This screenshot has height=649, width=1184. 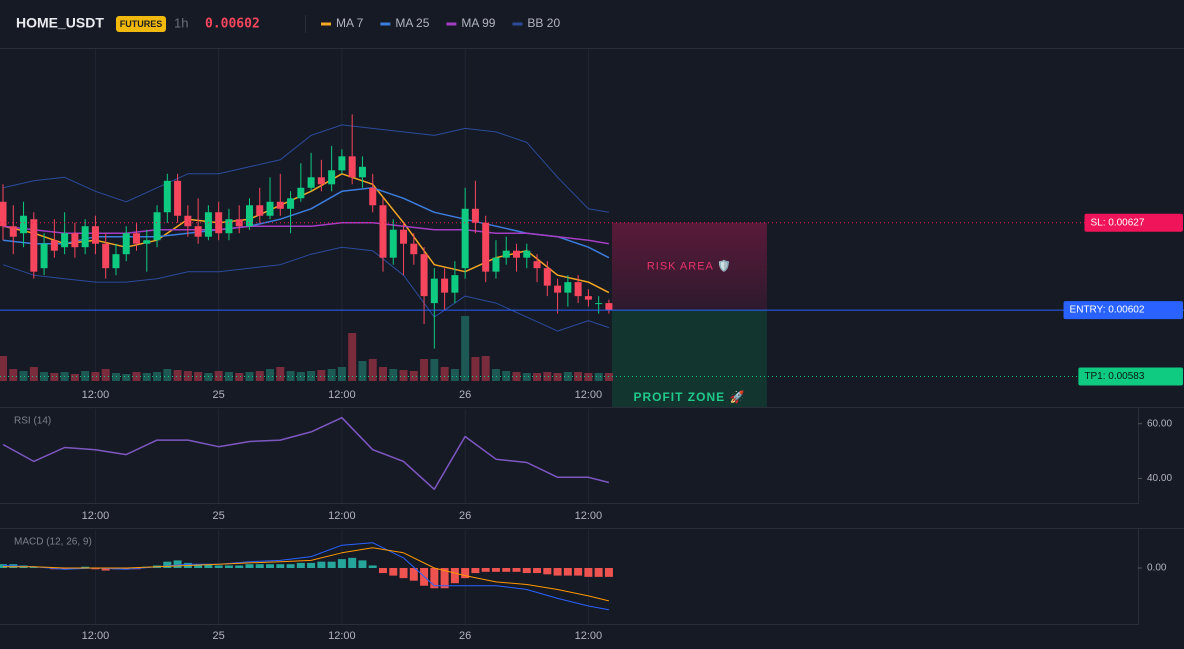 I want to click on y-tick-label: 0.00, so click(x=1157, y=568).